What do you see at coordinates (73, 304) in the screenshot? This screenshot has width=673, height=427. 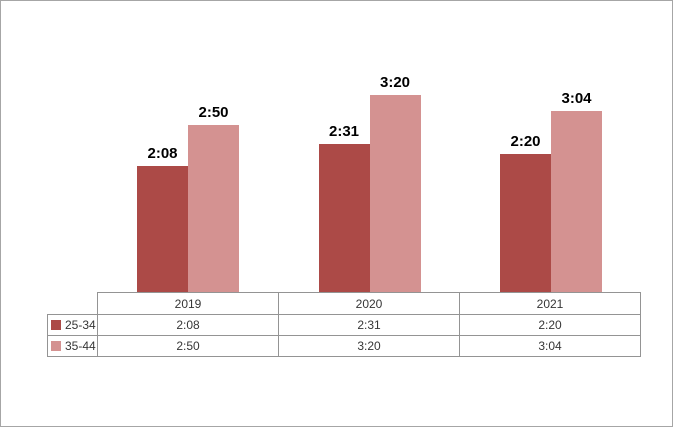 I see `table-corner-empty-cell` at bounding box center [73, 304].